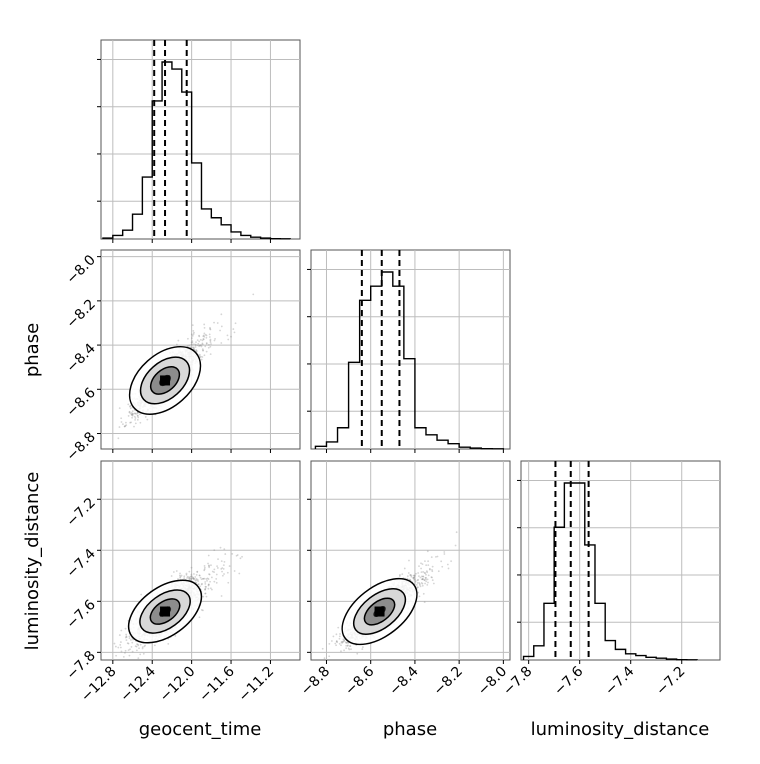 The image size is (760, 764). I want to click on y-tick-label: −8.0, so click(80, 269).